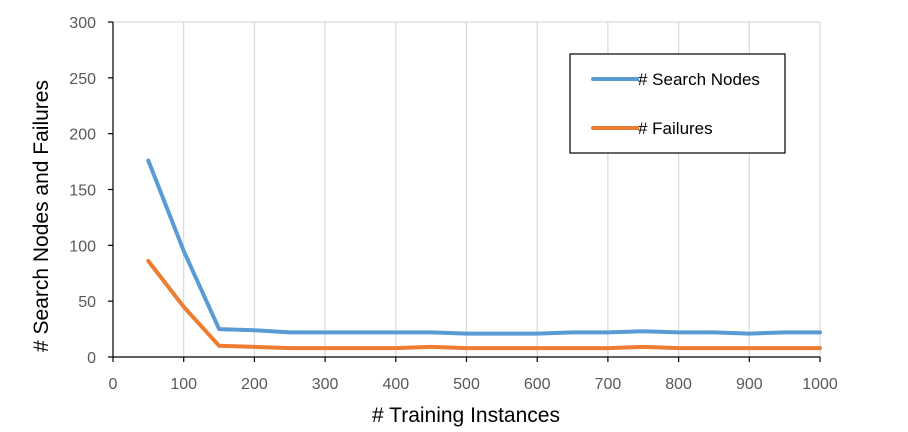 The image size is (908, 432). I want to click on x-tick-label: 800, so click(678, 384).